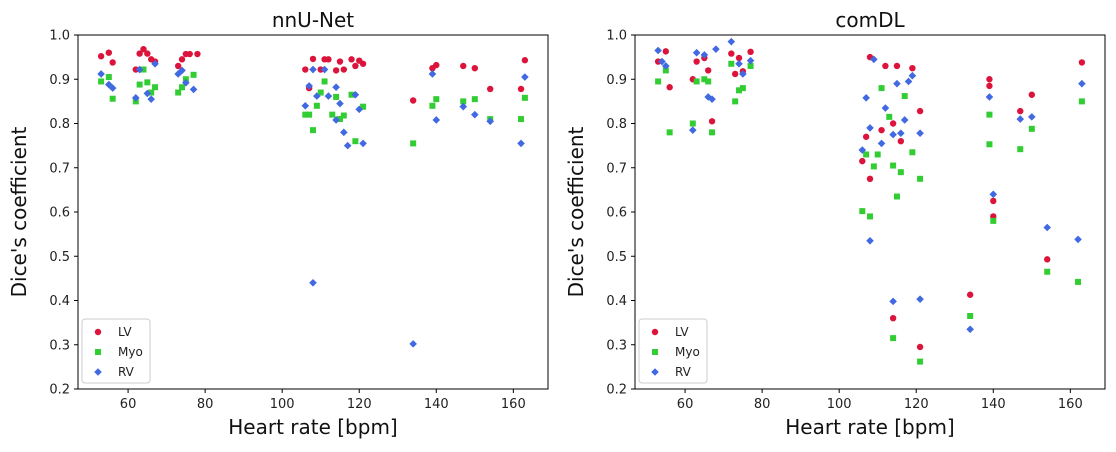 The height and width of the screenshot is (452, 1116). I want to click on panel-1-y-tick-label: 0.9, so click(59, 80).